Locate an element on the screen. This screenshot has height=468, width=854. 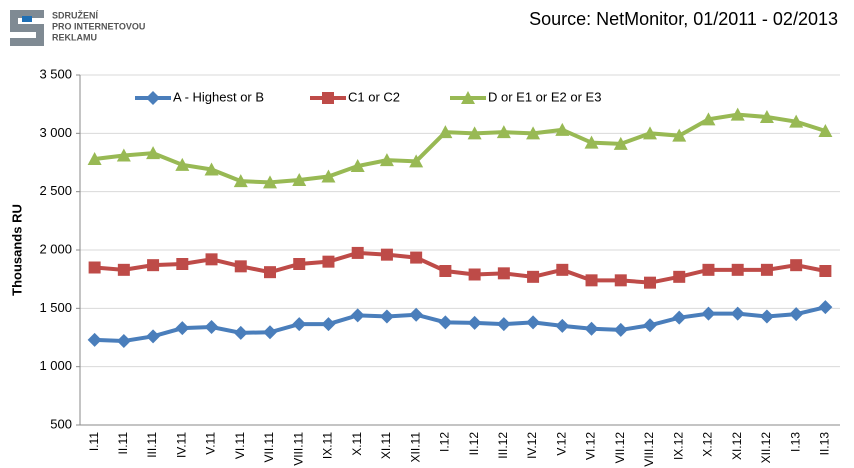
x-tick-label: I.13 is located at coordinates (795, 442).